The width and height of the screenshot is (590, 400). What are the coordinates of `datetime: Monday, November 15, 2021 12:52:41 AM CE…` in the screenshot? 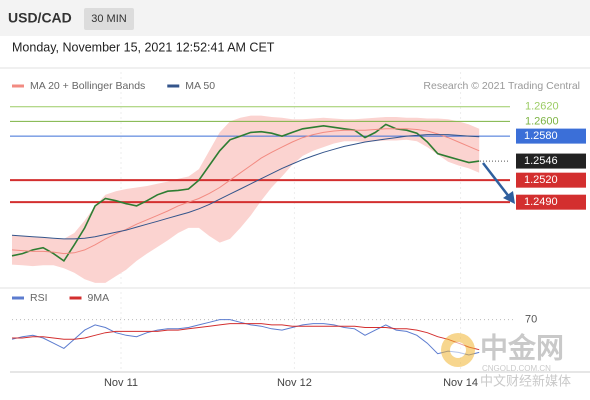 It's located at (143, 47).